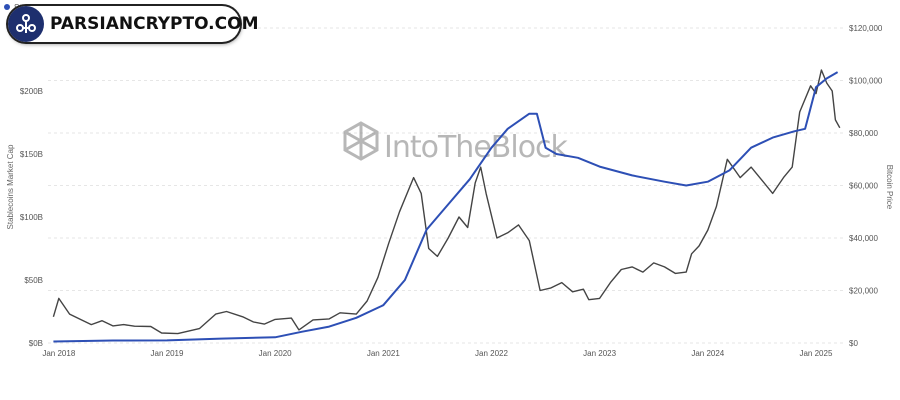  Describe the element at coordinates (167, 353) in the screenshot. I see `x-tick-label: Jan 2019` at that location.